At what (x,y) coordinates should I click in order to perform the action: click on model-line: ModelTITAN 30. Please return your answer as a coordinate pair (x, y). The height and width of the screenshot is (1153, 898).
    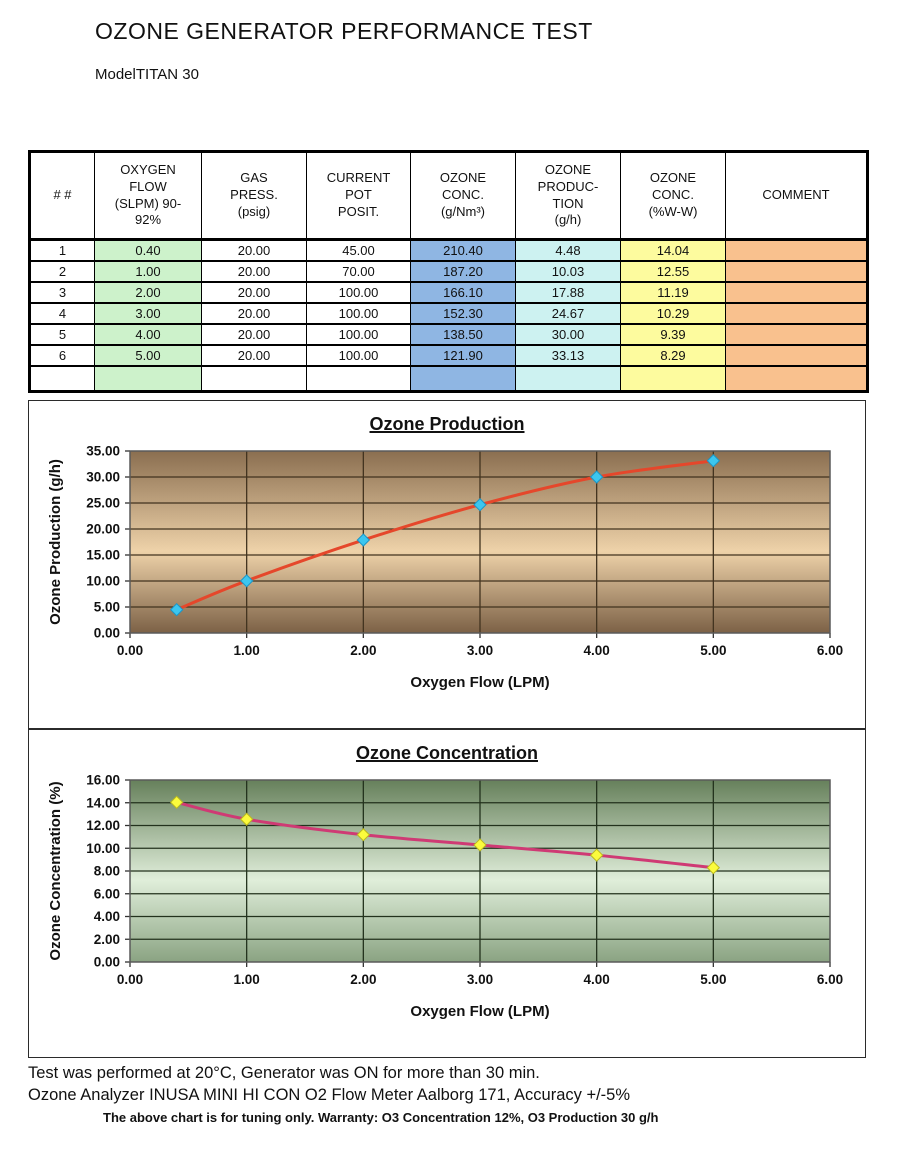
    Looking at the image, I should click on (147, 74).